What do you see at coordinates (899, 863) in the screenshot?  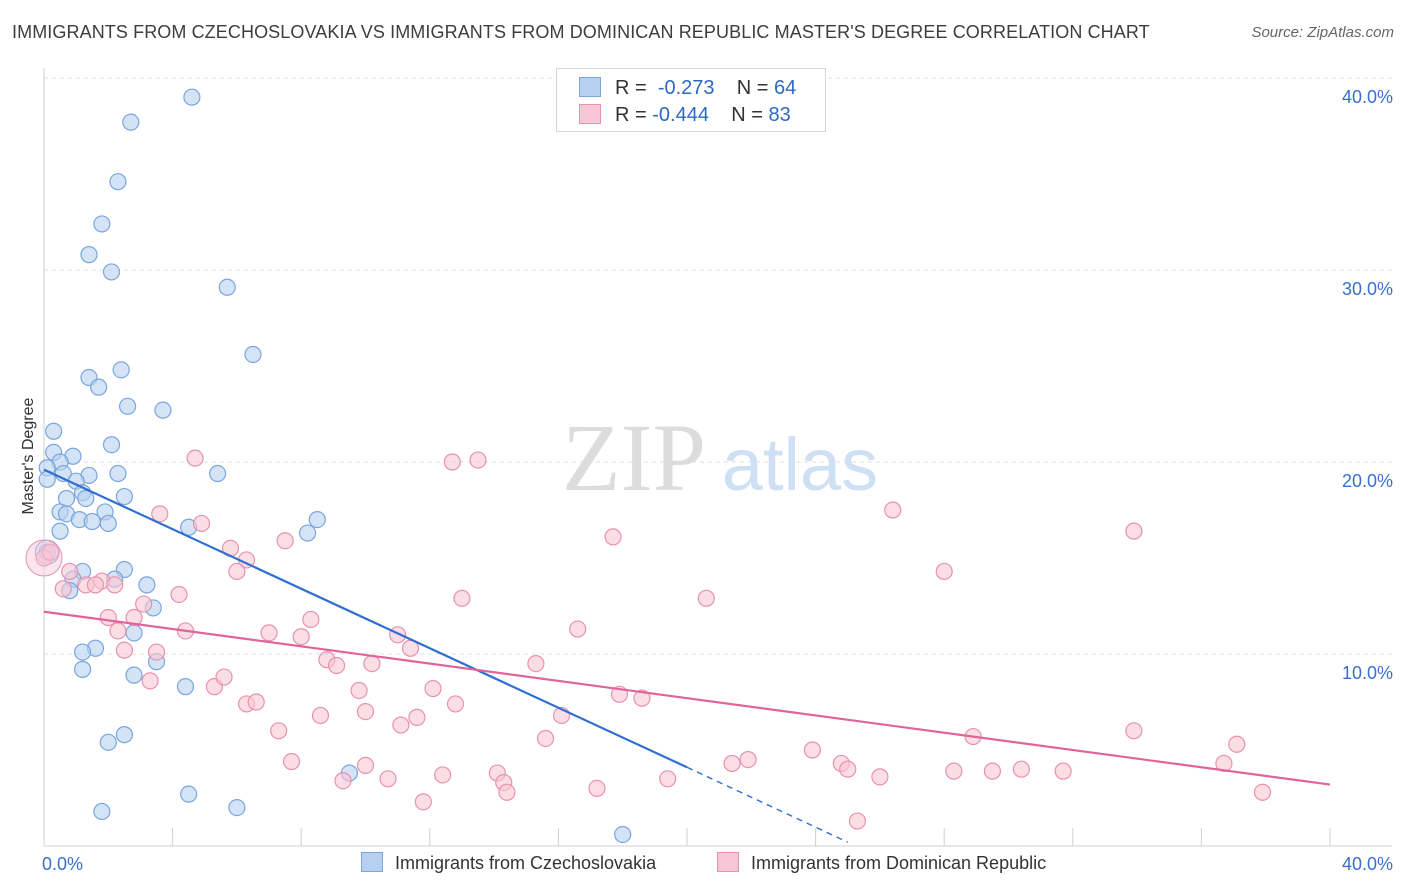 I see `legend-label: Immigrants from Dominican Republic` at bounding box center [899, 863].